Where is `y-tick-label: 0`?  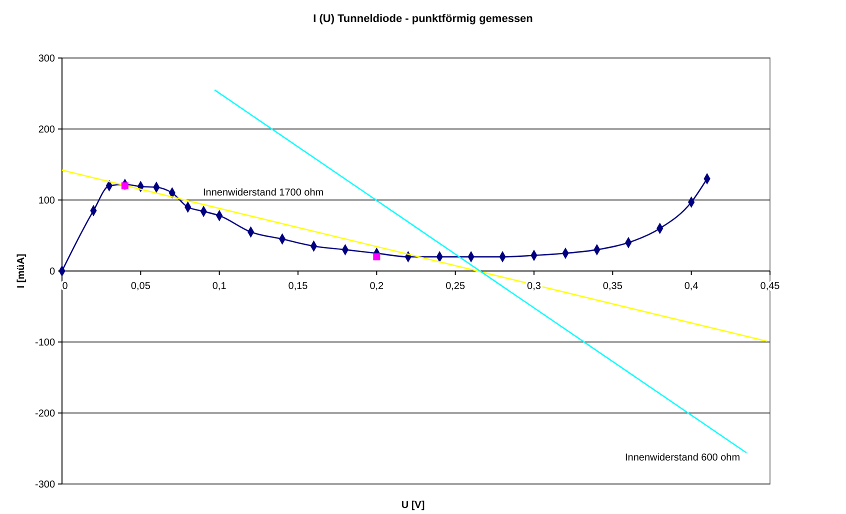 y-tick-label: 0 is located at coordinates (52, 272).